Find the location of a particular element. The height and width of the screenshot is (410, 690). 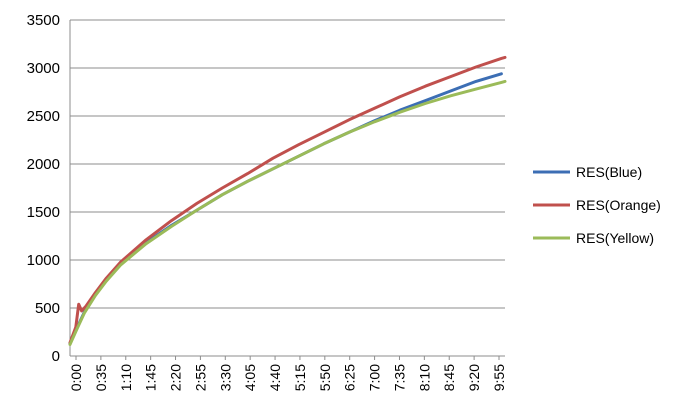

legend: RES(Blue) RES(Orange) RES(Yellow) is located at coordinates (597, 205).